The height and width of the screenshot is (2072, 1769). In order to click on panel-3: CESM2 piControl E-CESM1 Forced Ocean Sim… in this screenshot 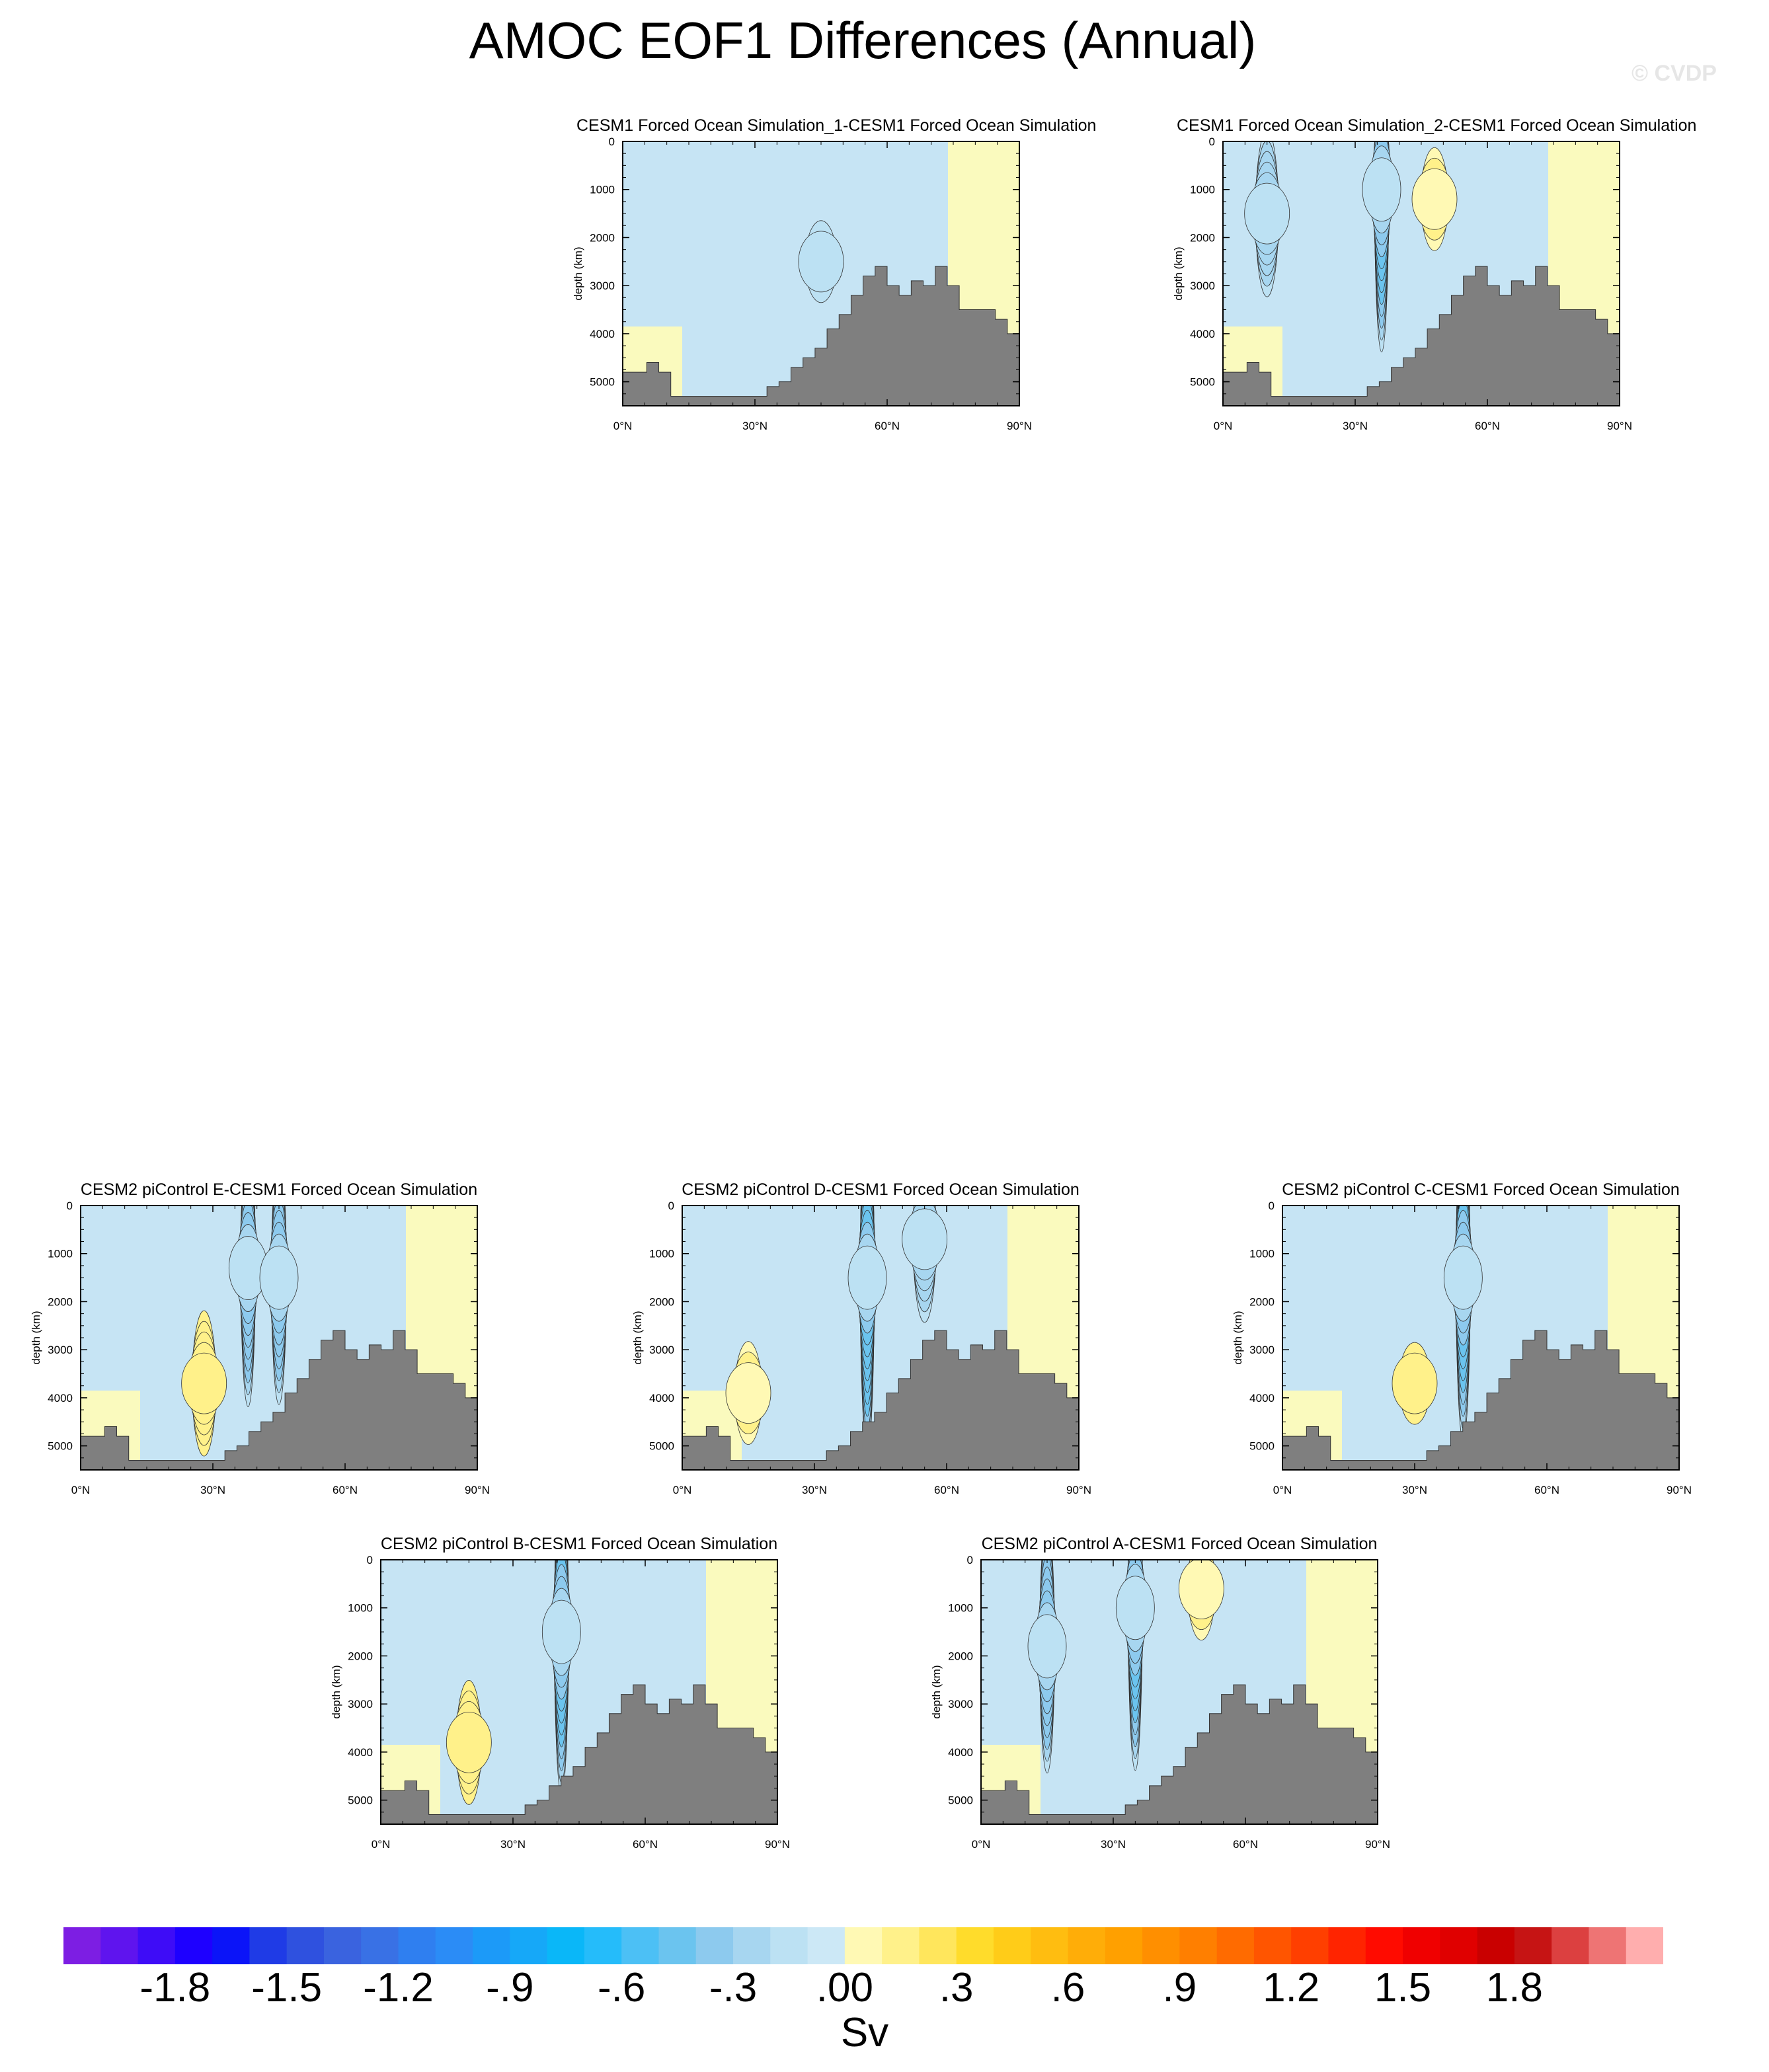, I will do `click(297, 1358)`.